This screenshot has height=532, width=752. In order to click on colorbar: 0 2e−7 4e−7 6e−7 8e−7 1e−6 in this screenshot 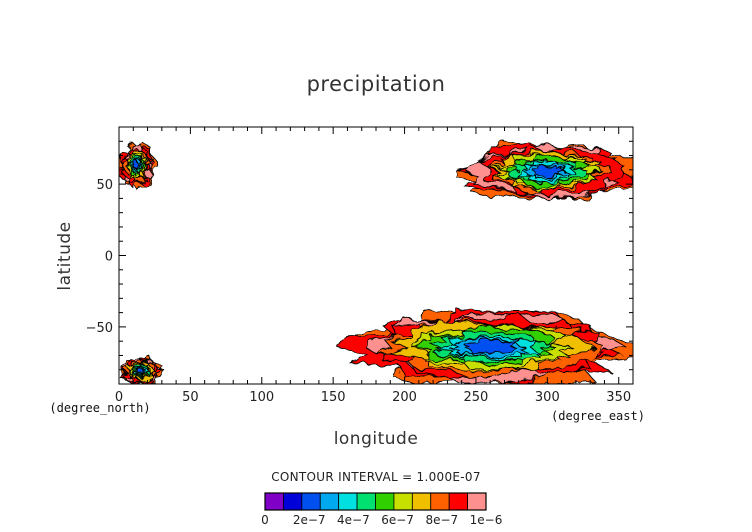, I will do `click(382, 509)`.